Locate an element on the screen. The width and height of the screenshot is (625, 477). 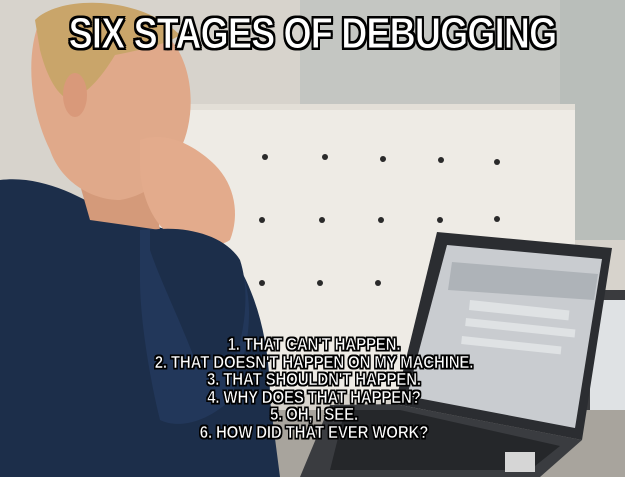
top-caption: SIX STAGES OF DEBUGGING is located at coordinates (312, 33).